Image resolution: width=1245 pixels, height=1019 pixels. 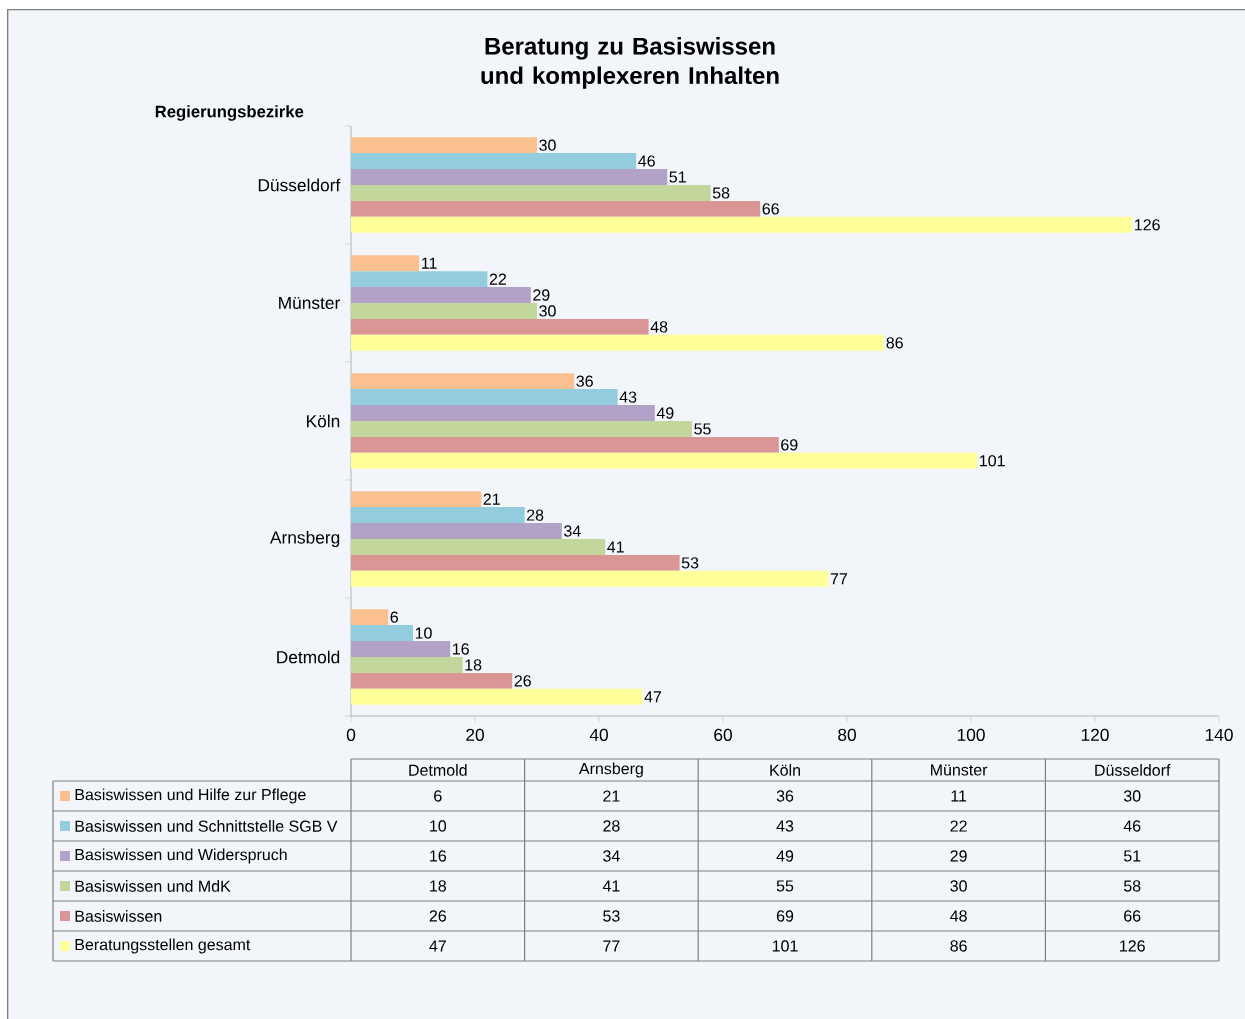 What do you see at coordinates (1219, 734) in the screenshot?
I see `x-tick-label: 140` at bounding box center [1219, 734].